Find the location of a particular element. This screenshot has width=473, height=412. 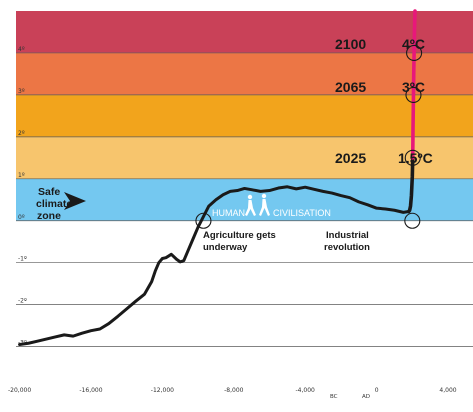

year-label-2065: 2065 is located at coordinates (350, 87).